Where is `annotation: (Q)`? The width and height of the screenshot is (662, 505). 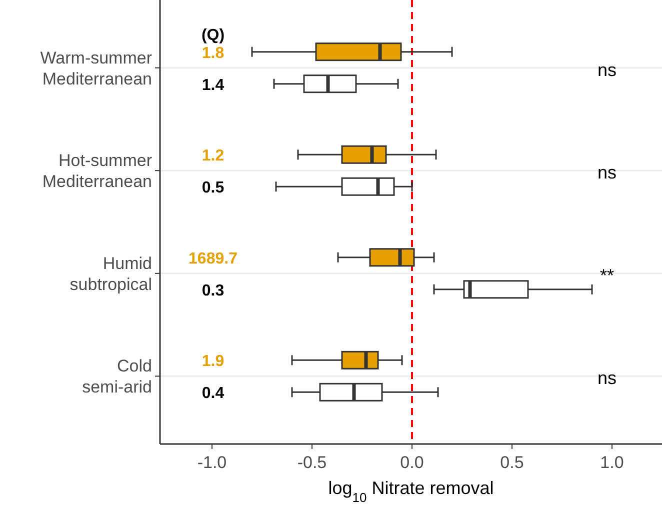 annotation: (Q) is located at coordinates (213, 35).